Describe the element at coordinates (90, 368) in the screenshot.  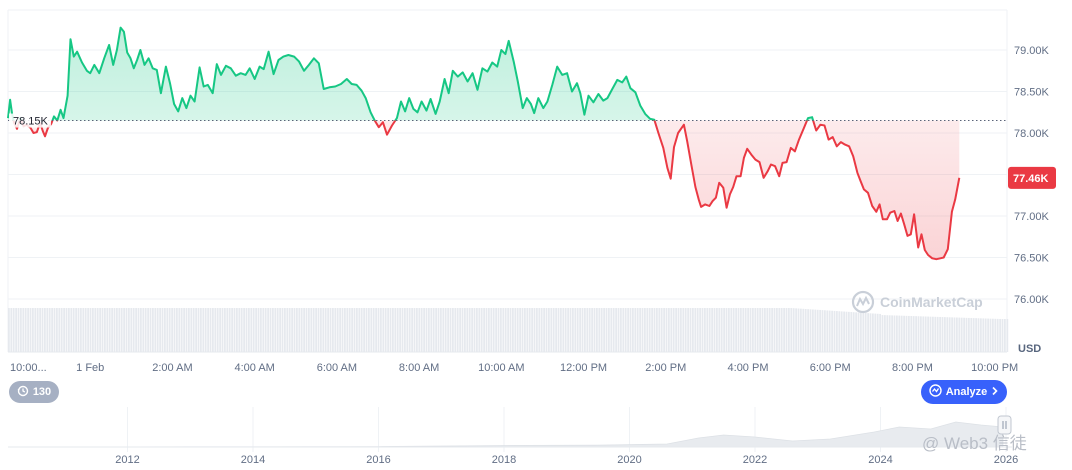
I see `x-tick-label: 1 Feb` at that location.